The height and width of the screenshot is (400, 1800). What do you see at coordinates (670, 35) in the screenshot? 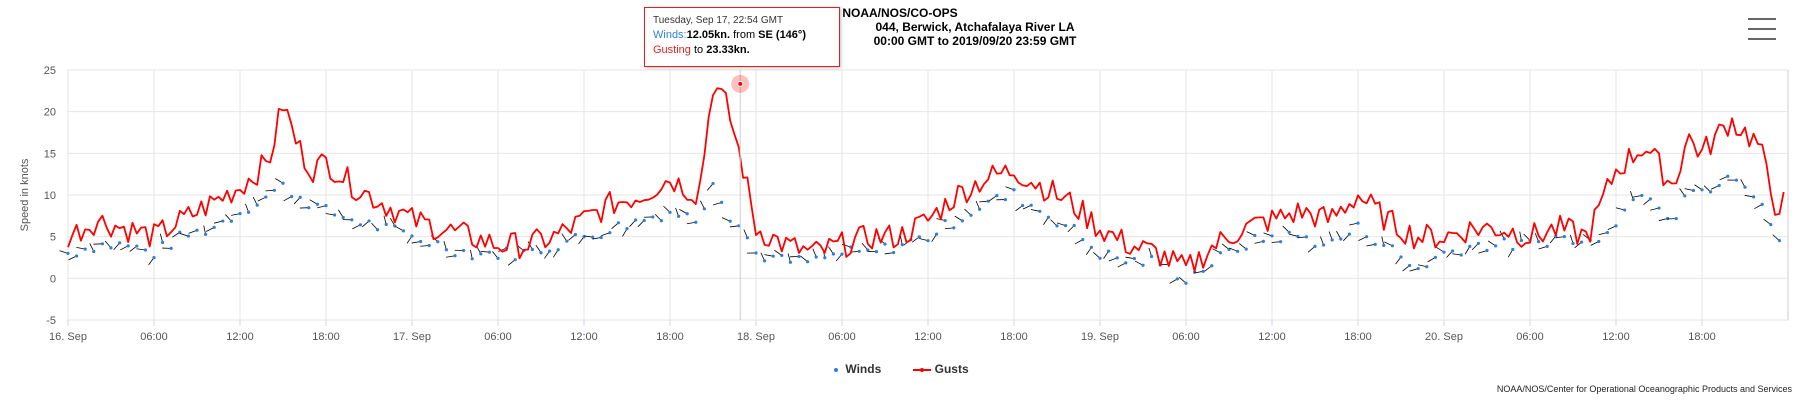
I see `tooltip-winds-label: Winds:` at bounding box center [670, 35].